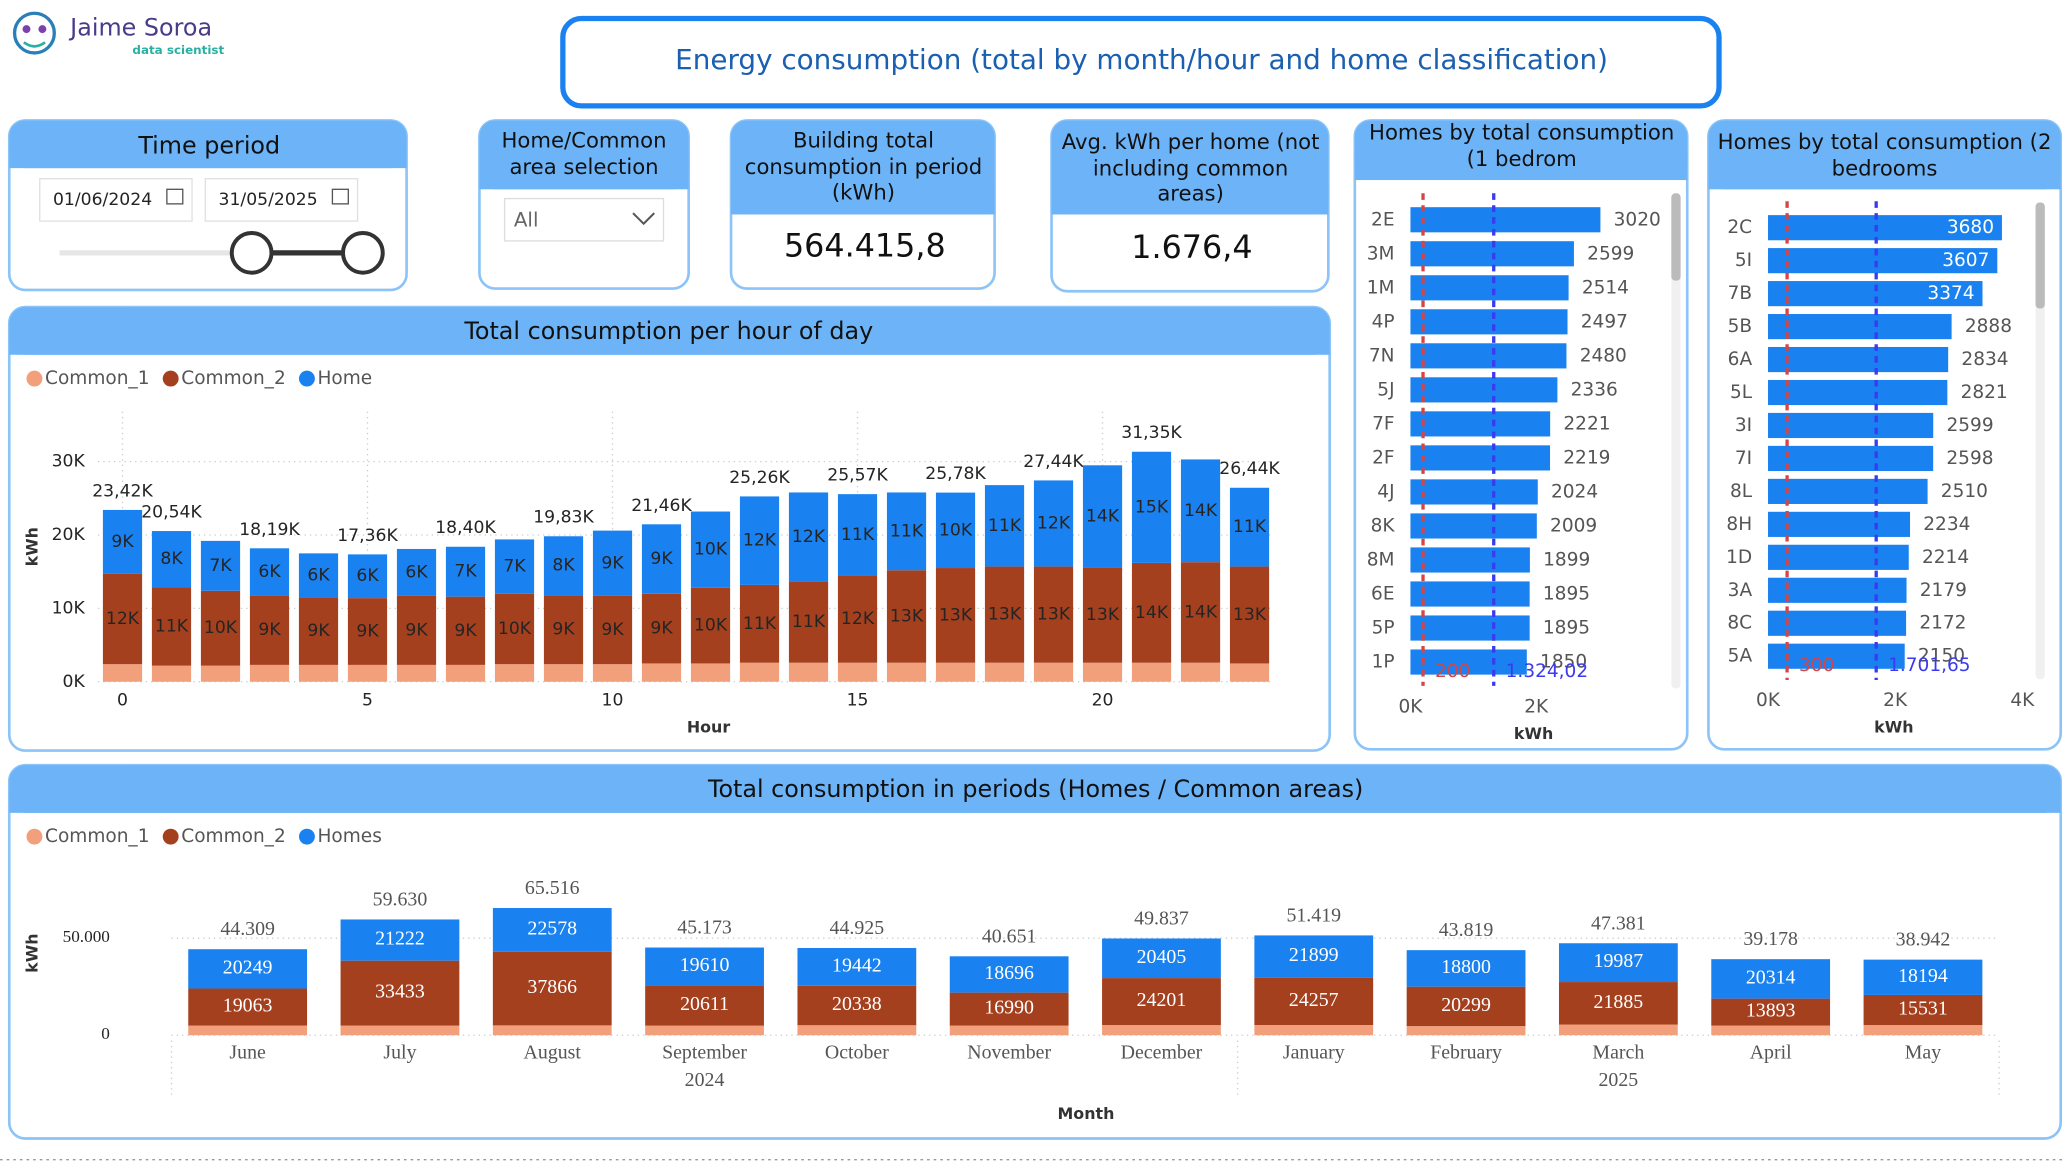  Describe the element at coordinates (122, 700) in the screenshot. I see `x-tick-label: 0` at that location.